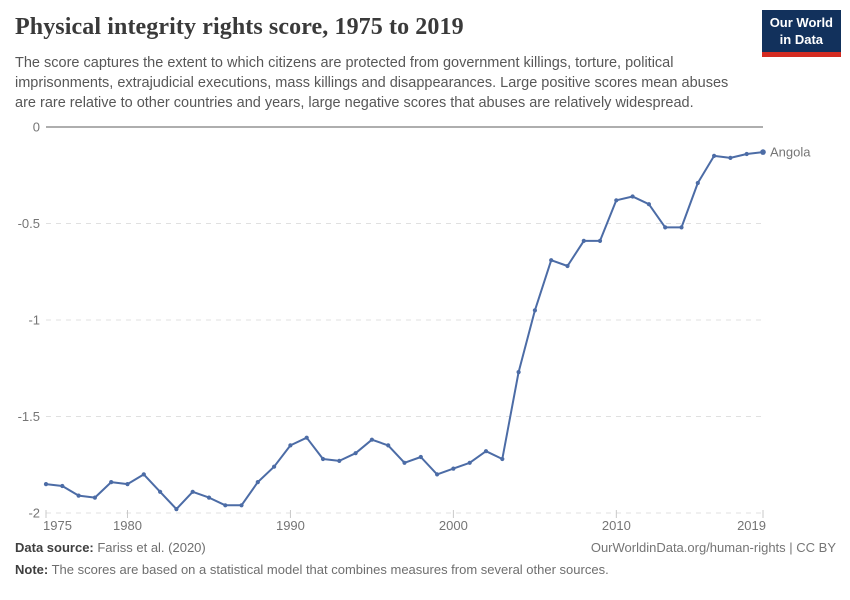  Describe the element at coordinates (801, 22) in the screenshot. I see `owid-logo-line1: Our World` at that location.